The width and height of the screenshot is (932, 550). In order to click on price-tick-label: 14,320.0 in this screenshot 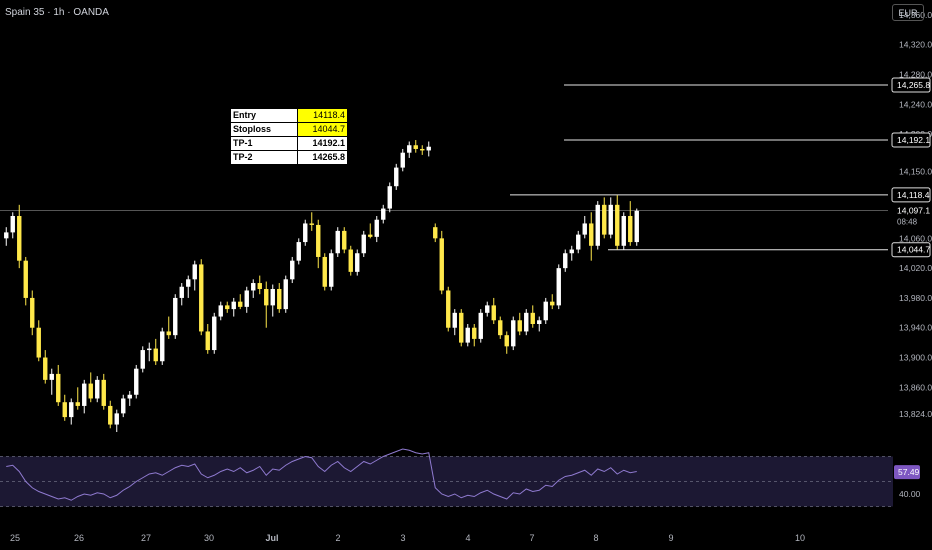, I will do `click(915, 45)`.